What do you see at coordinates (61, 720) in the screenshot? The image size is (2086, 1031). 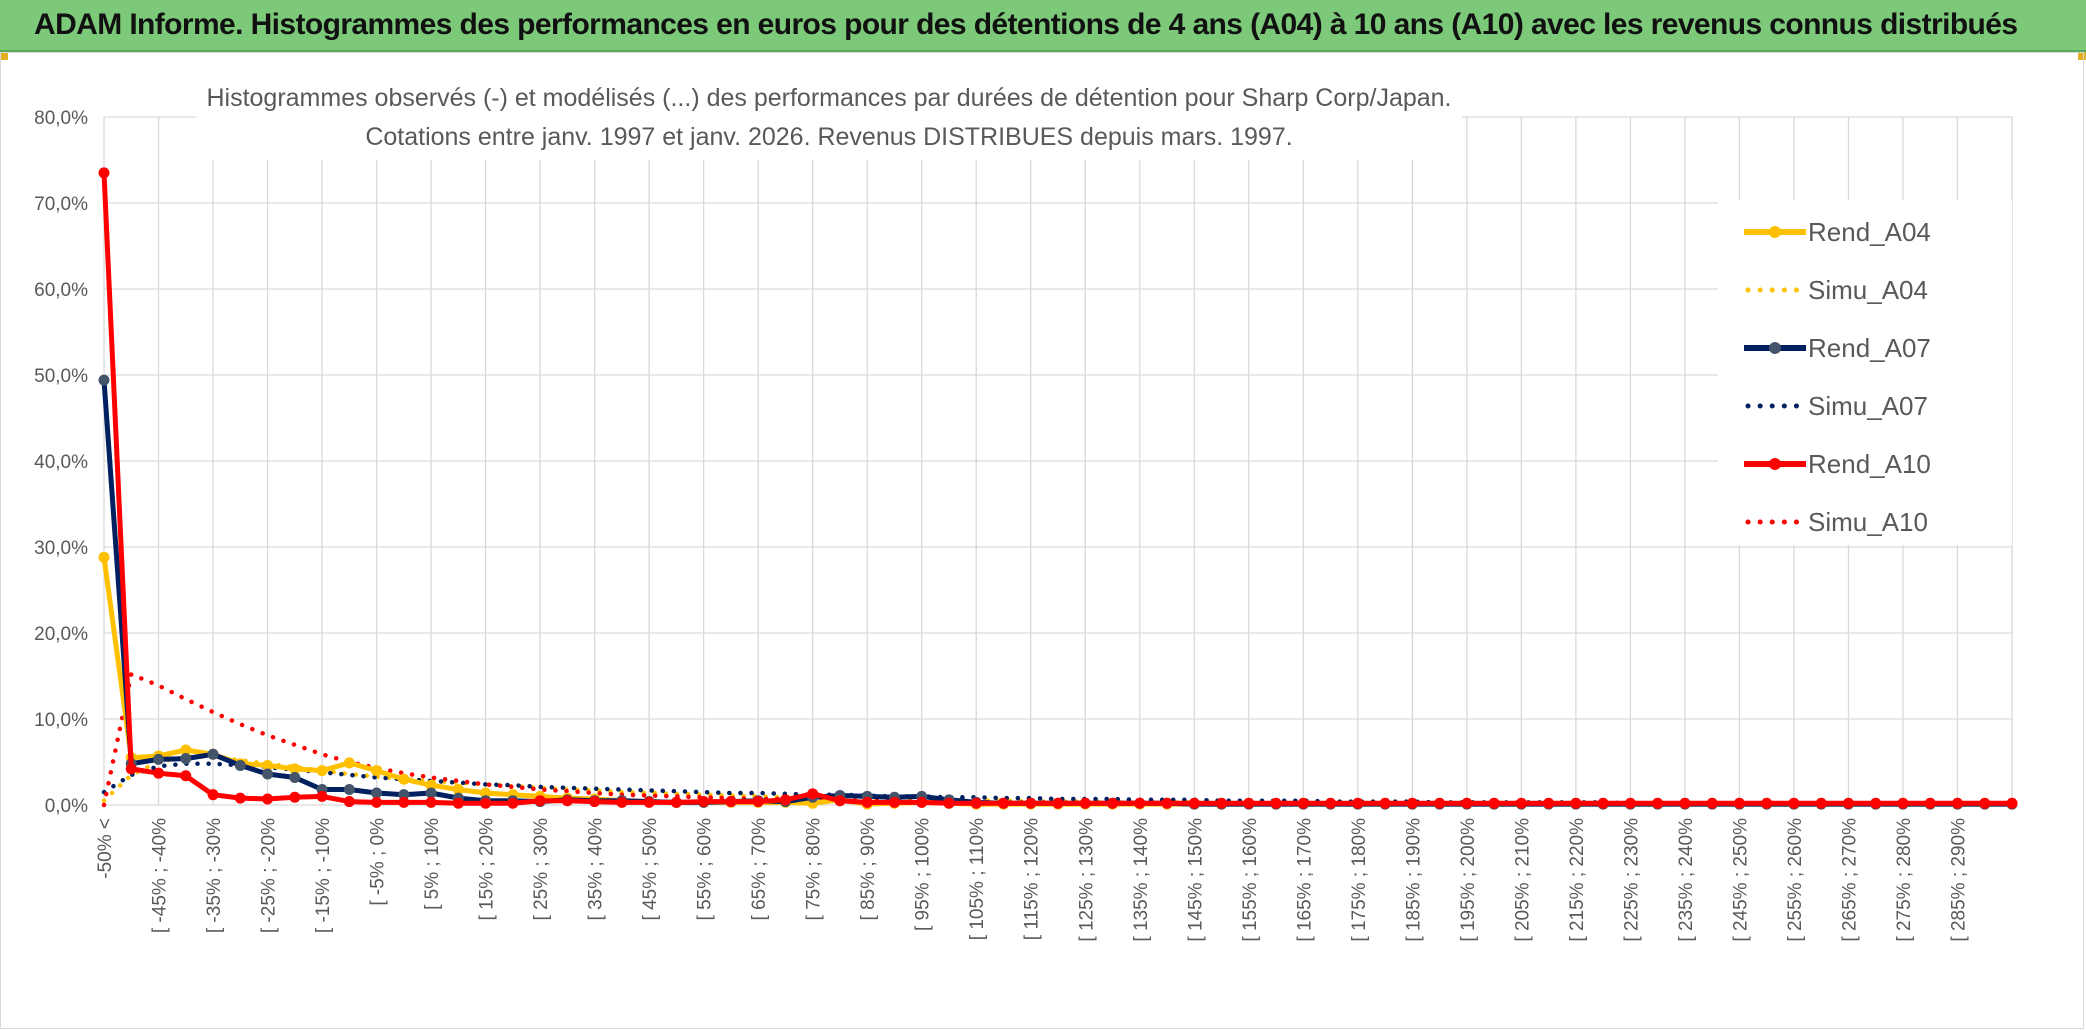 I see `y-tick-label: 10,0%` at bounding box center [61, 720].